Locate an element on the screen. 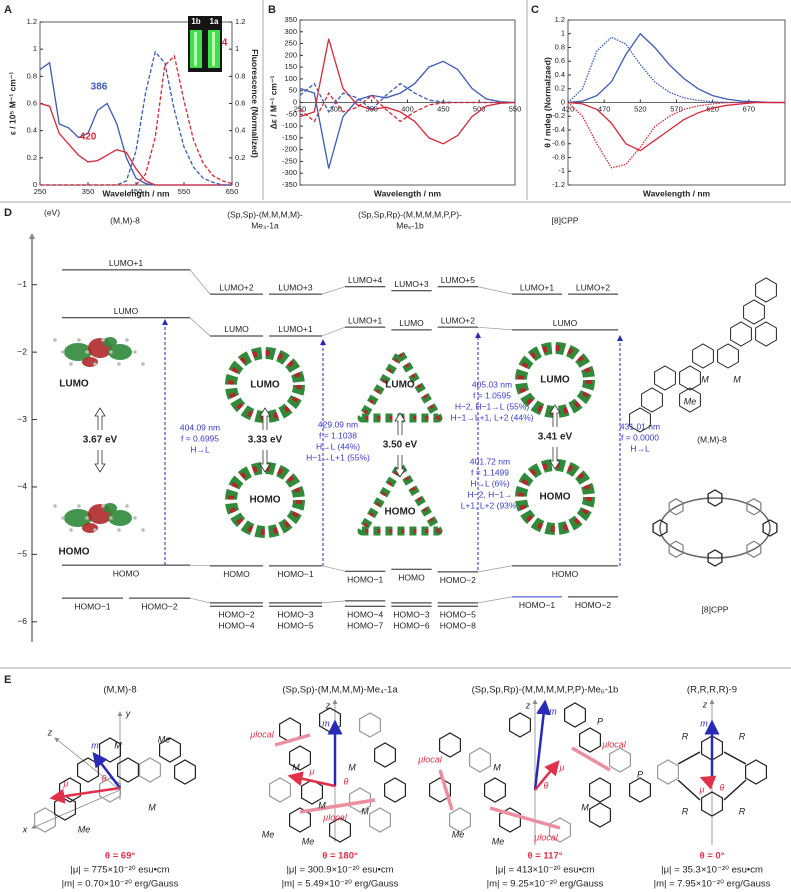  structure-label: θ is located at coordinates (546, 785).